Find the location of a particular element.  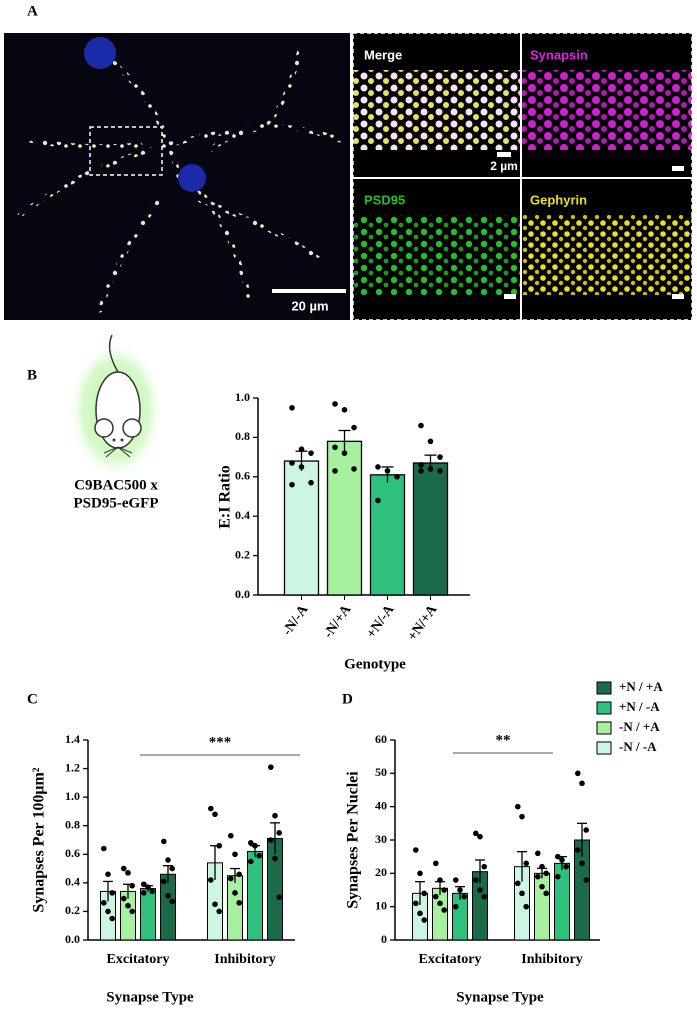

panel-label: D is located at coordinates (347, 699).